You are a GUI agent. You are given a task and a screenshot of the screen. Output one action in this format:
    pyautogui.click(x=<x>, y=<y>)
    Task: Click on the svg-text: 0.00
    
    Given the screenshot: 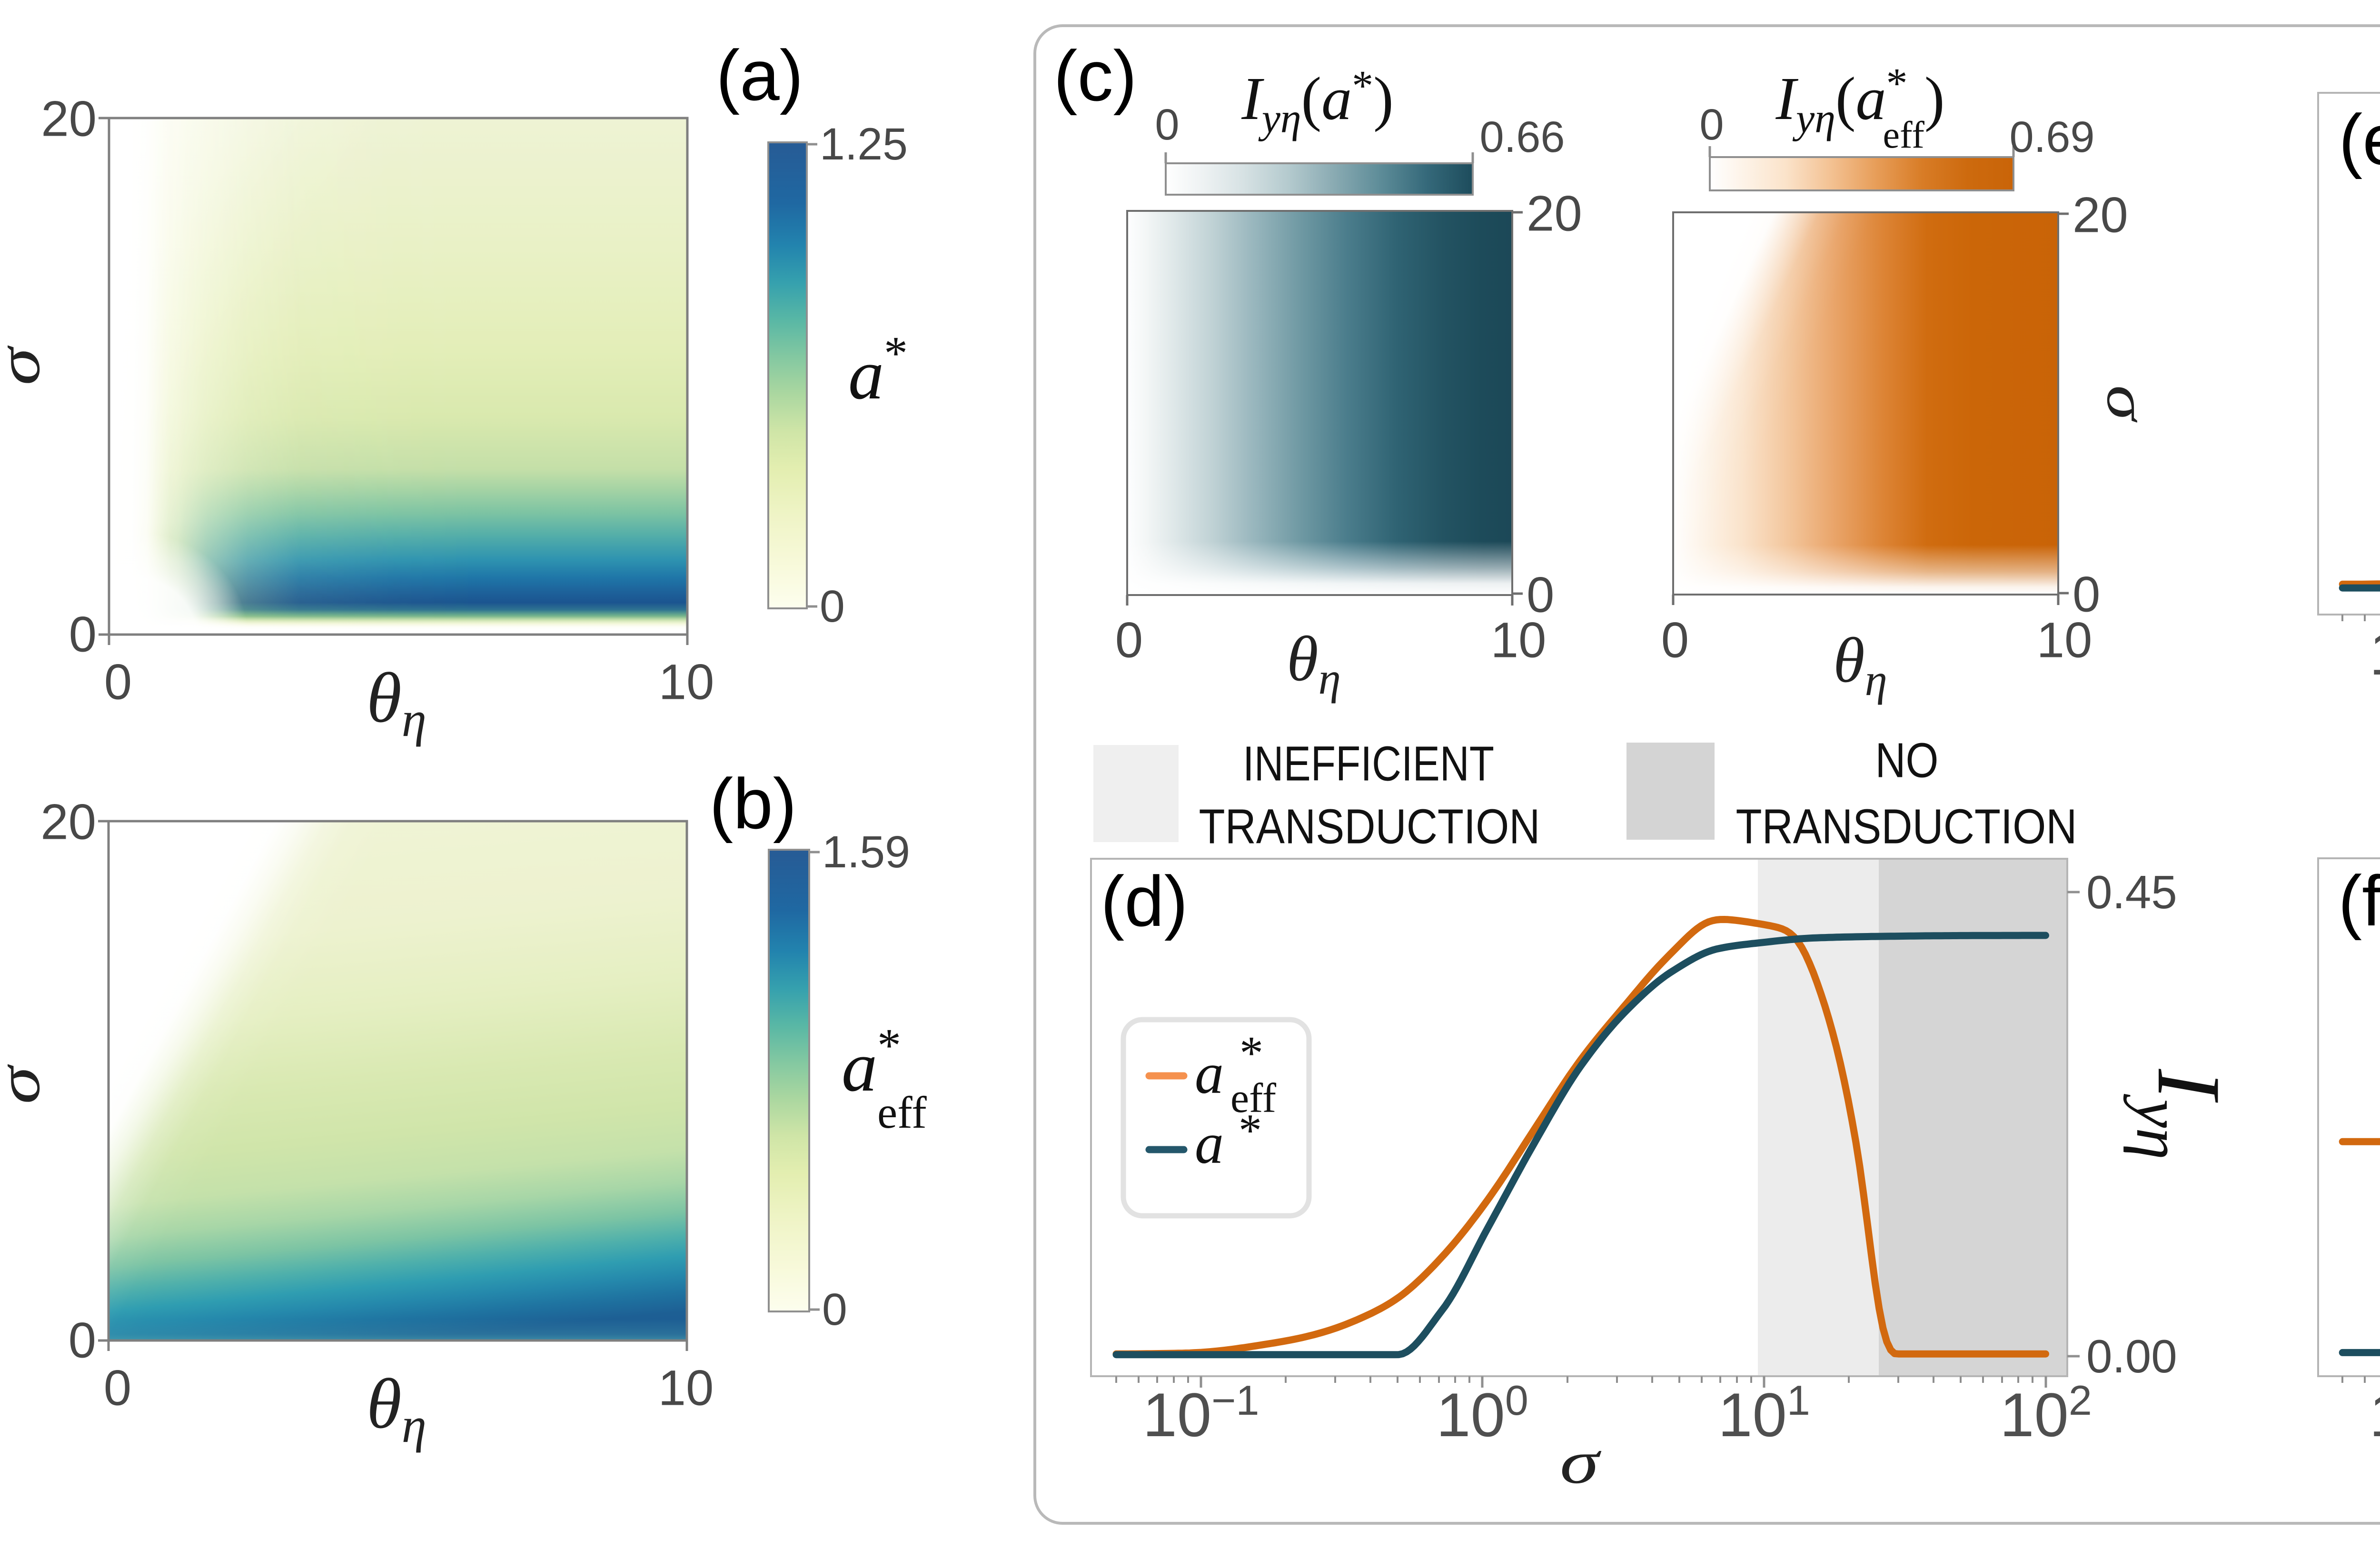 What is the action you would take?
    pyautogui.click(x=2131, y=1356)
    